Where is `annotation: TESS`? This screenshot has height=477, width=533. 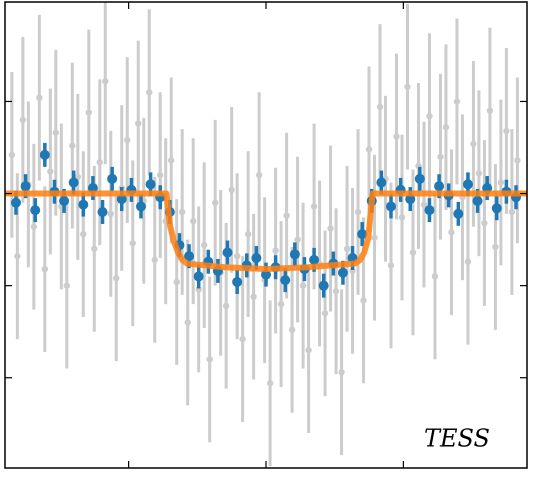
annotation: TESS is located at coordinates (457, 439).